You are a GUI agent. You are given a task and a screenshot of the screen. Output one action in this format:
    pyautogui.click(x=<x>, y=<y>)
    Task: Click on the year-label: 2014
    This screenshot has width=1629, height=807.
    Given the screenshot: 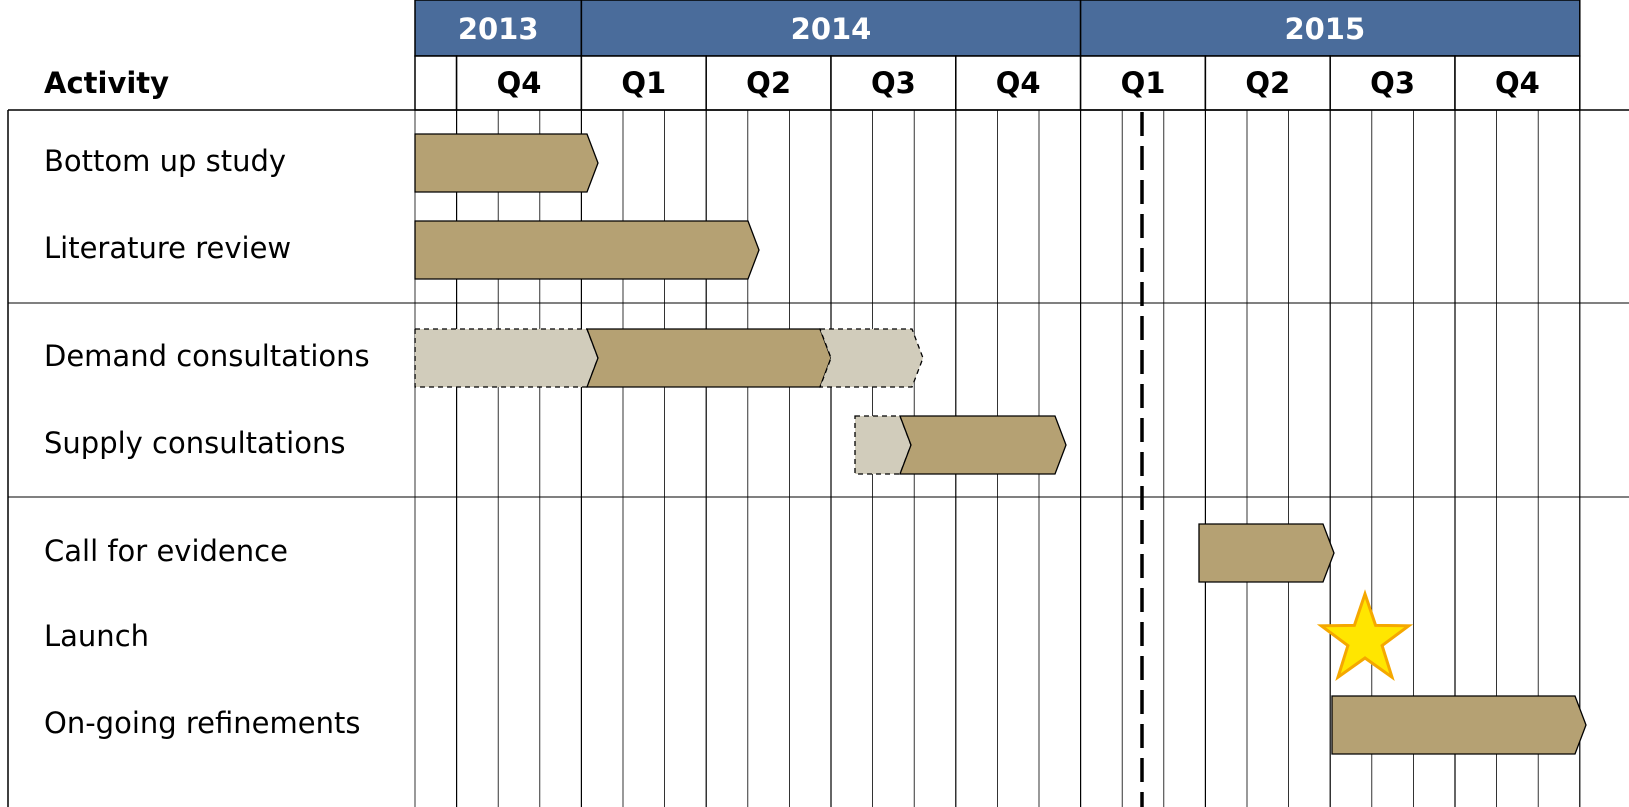 What is the action you would take?
    pyautogui.click(x=831, y=29)
    